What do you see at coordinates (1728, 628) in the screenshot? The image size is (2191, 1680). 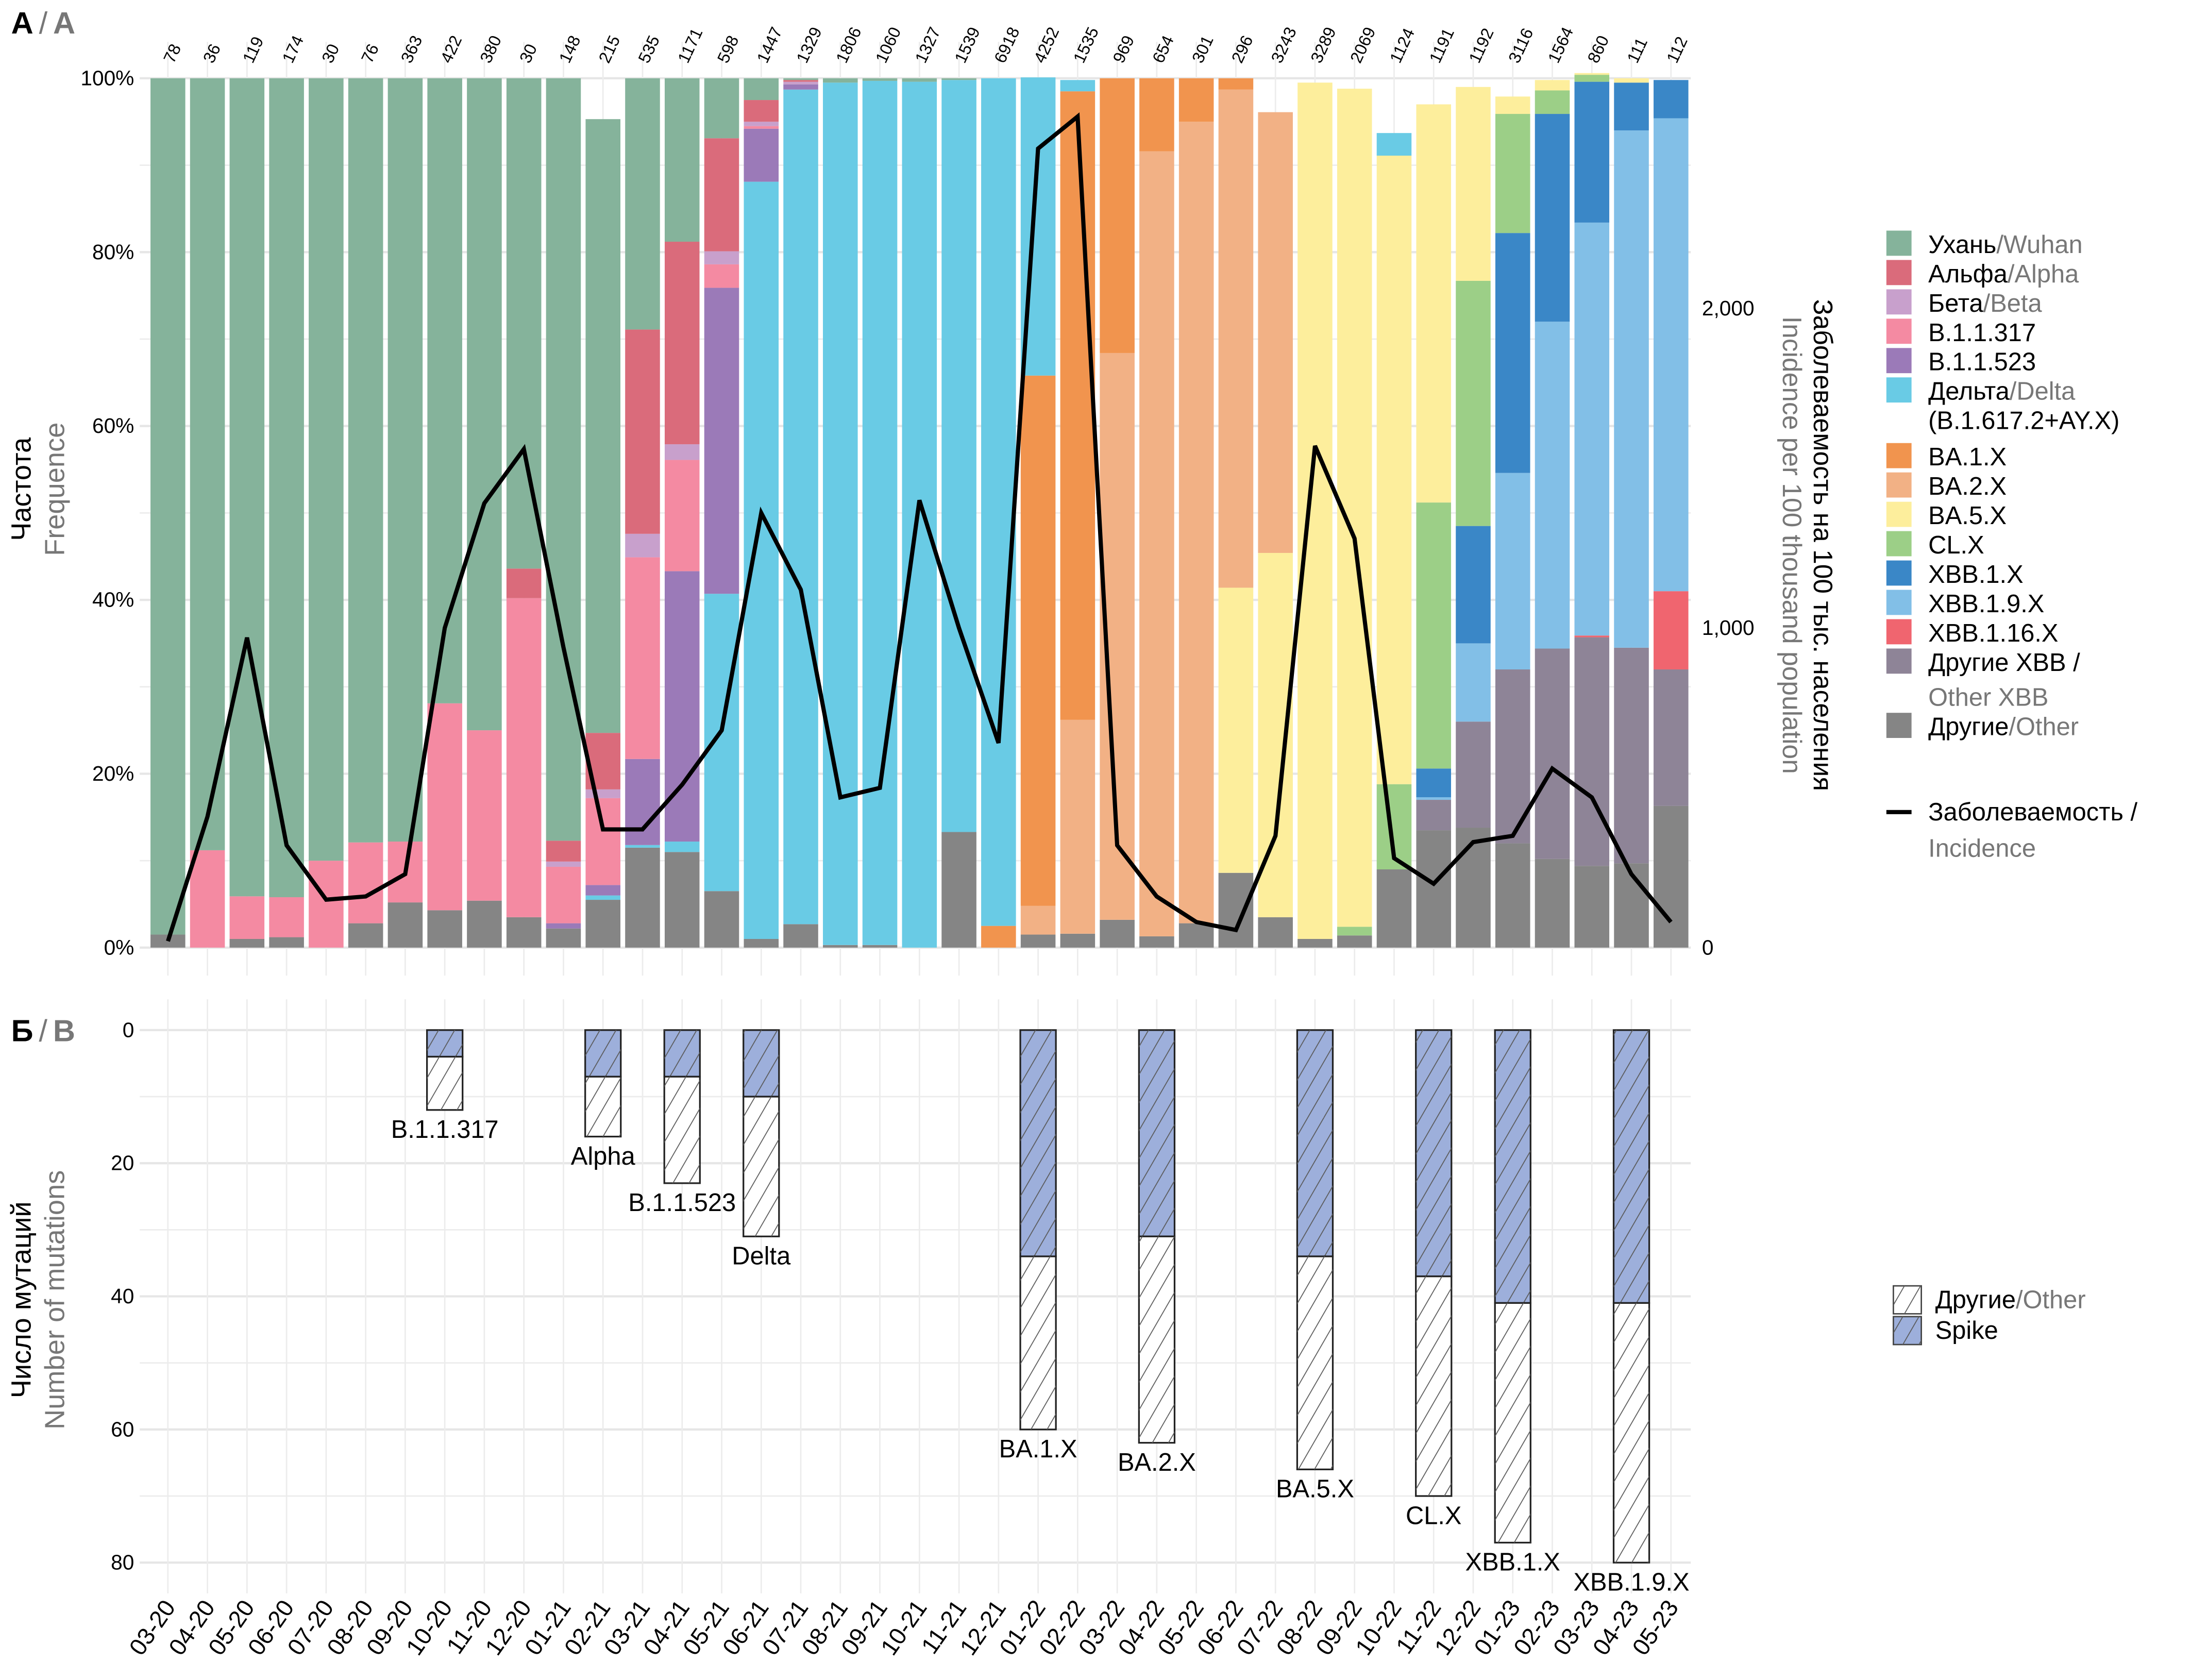 I see `y2-tick-label: 1,000` at bounding box center [1728, 628].